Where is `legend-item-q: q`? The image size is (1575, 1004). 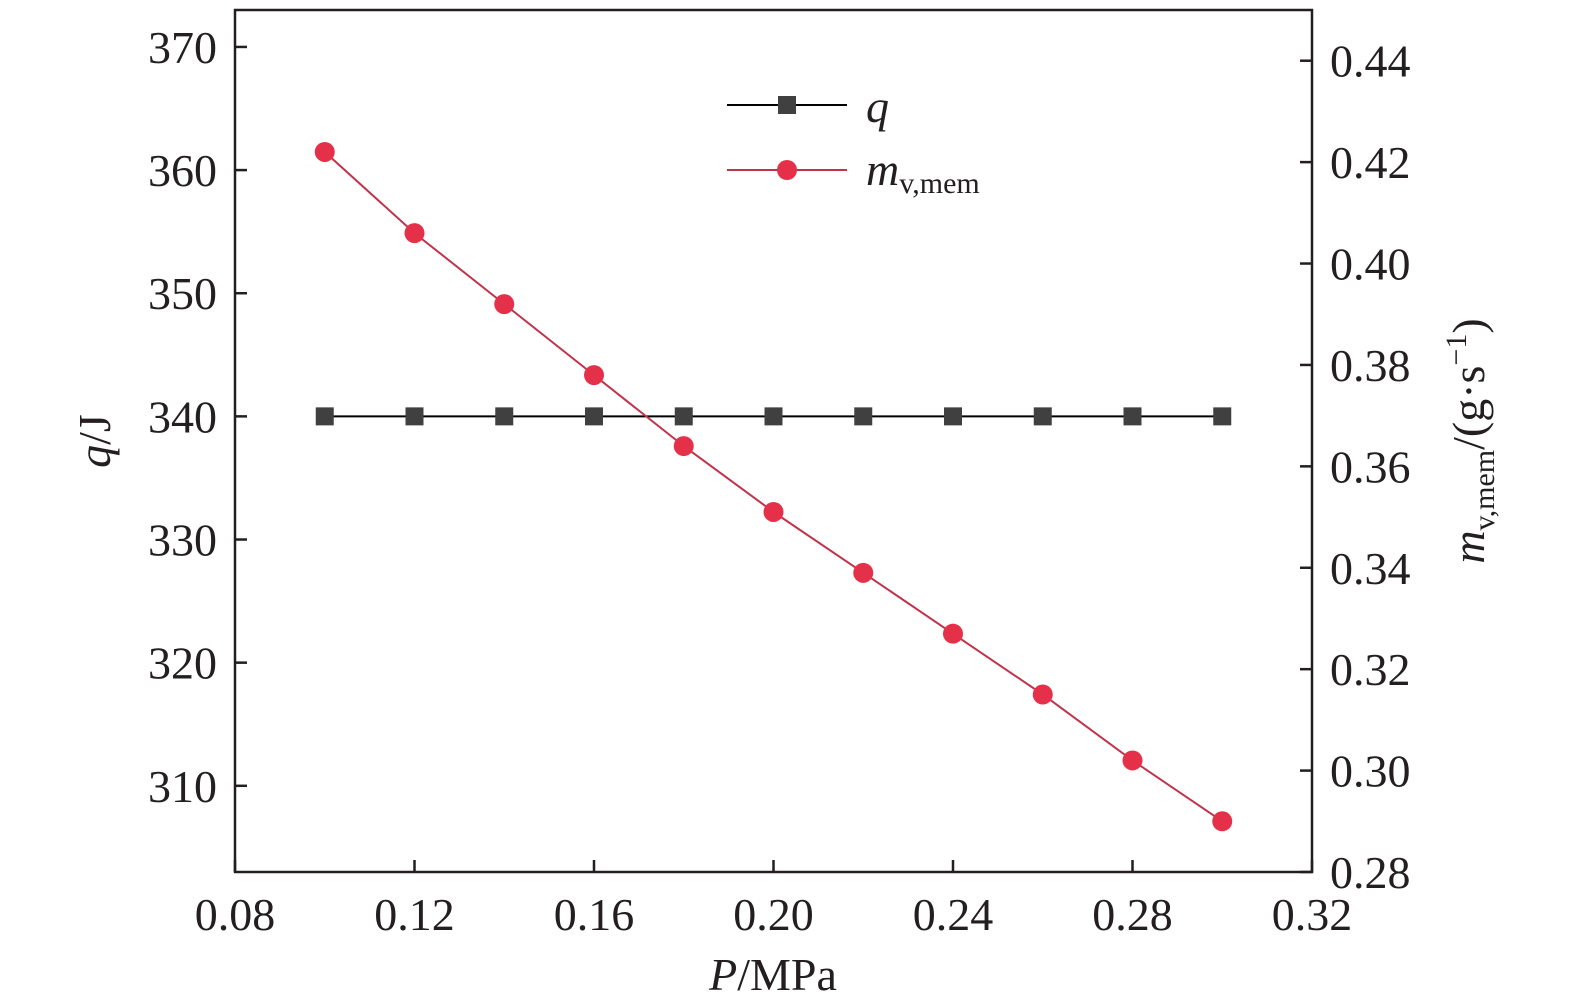 legend-item-q: q is located at coordinates (808, 106).